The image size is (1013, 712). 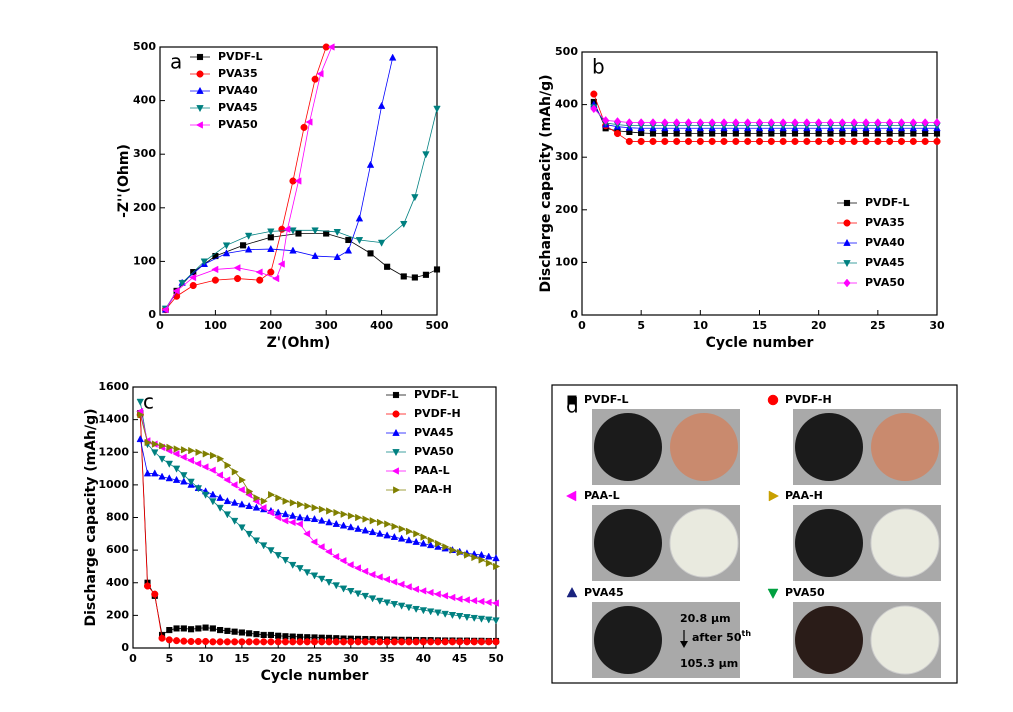 I want to click on sample-label: PAA-L, so click(x=602, y=495).